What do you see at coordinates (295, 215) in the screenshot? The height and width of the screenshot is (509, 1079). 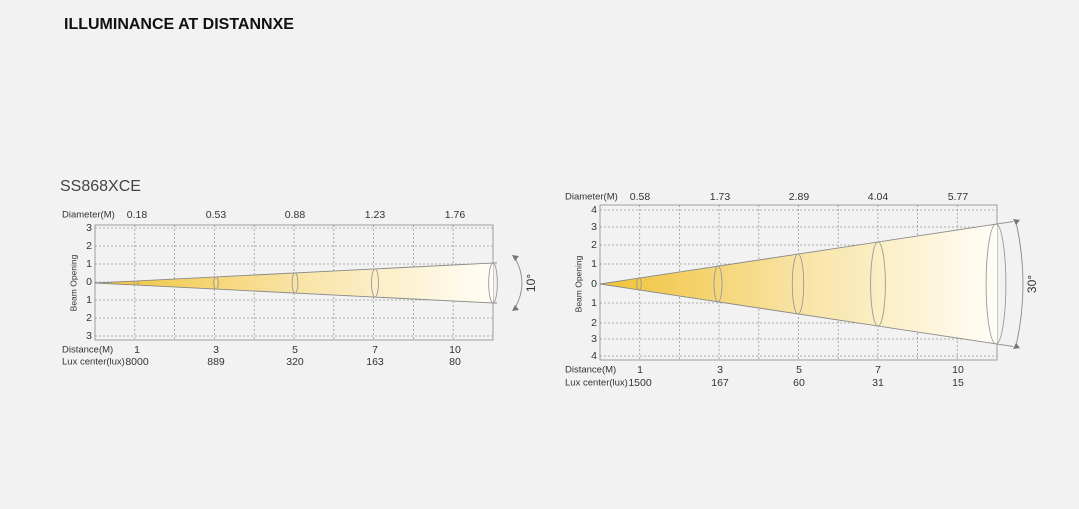 I see `diameter-value: 0.88` at bounding box center [295, 215].